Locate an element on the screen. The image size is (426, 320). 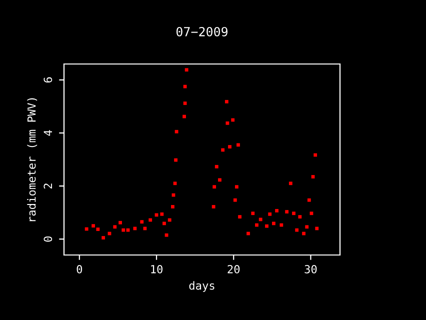
y-tick-label: 4 is located at coordinates (48, 133).